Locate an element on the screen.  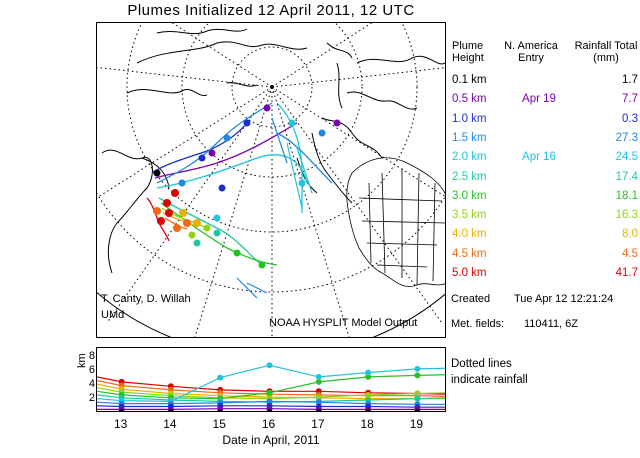
legend-rain: 16.3 is located at coordinates (626, 215).